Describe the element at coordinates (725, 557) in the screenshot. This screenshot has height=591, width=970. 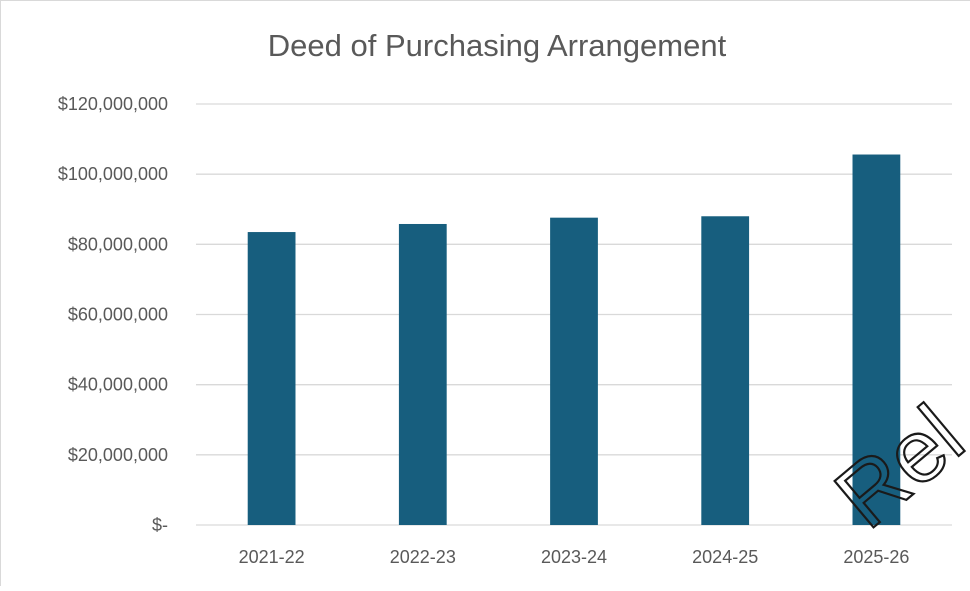
I see `x-tick-label: 2024-25` at that location.